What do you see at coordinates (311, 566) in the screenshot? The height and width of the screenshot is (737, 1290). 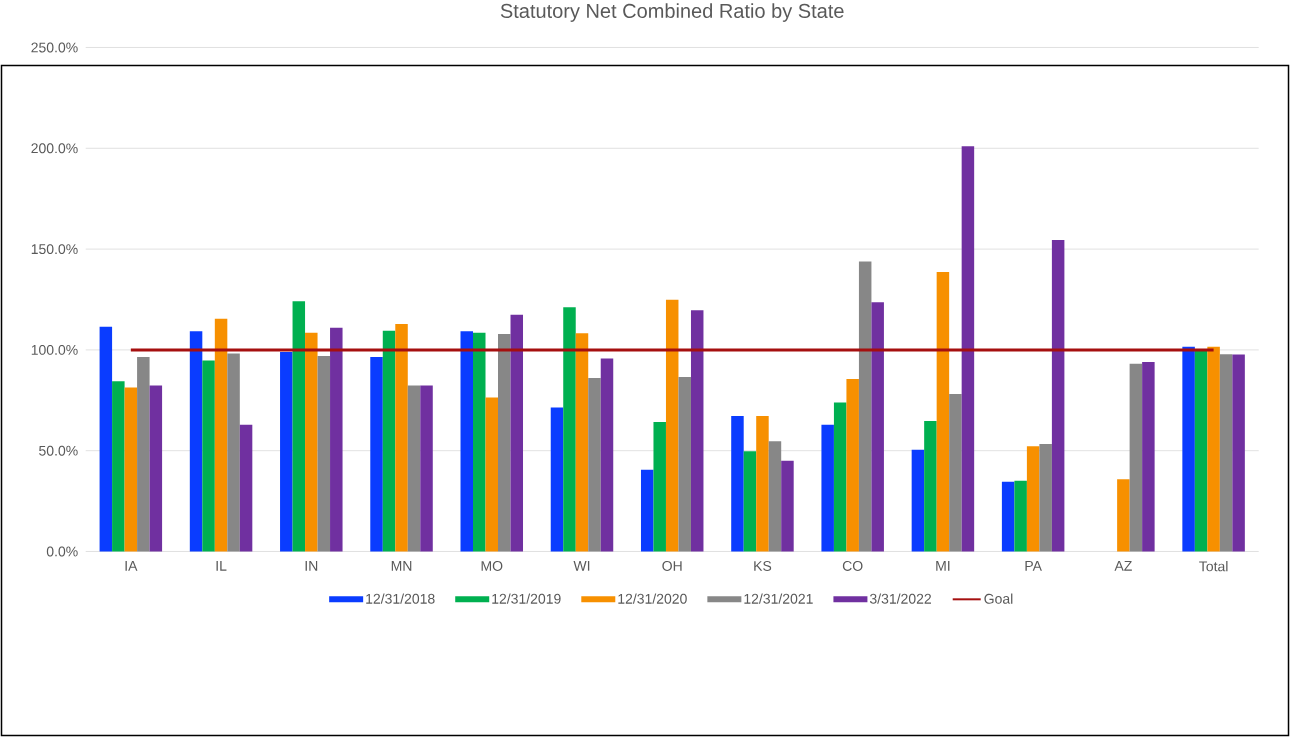 I see `x-tick-label: IN` at bounding box center [311, 566].